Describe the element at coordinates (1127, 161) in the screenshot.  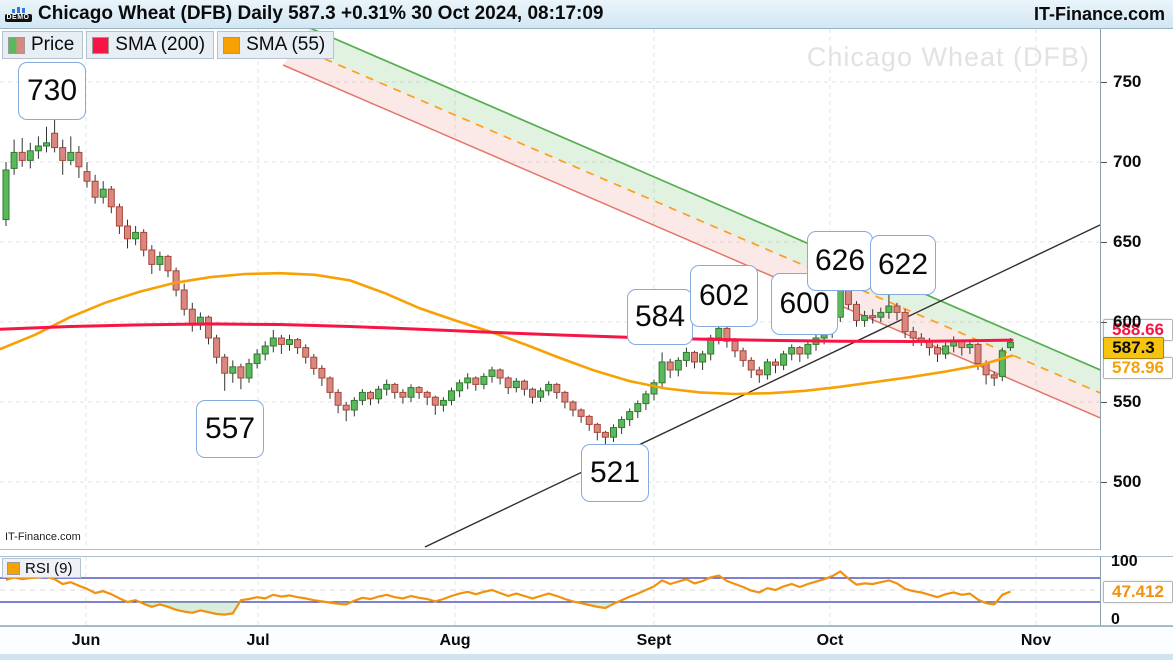
I see `price-tick-label-700: 700` at that location.